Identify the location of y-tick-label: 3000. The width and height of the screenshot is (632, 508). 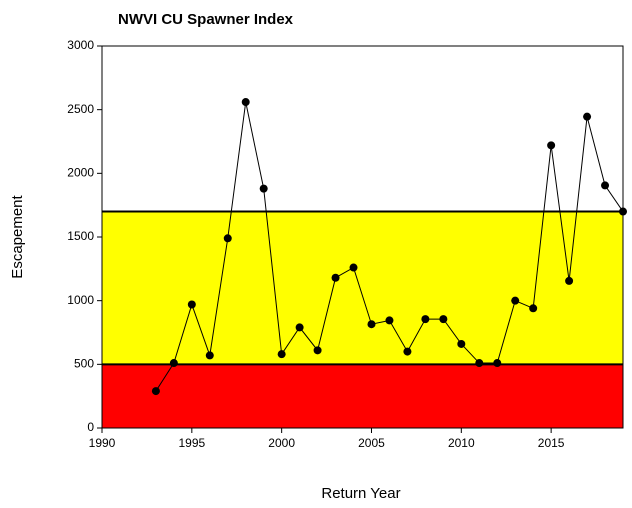
(80, 45).